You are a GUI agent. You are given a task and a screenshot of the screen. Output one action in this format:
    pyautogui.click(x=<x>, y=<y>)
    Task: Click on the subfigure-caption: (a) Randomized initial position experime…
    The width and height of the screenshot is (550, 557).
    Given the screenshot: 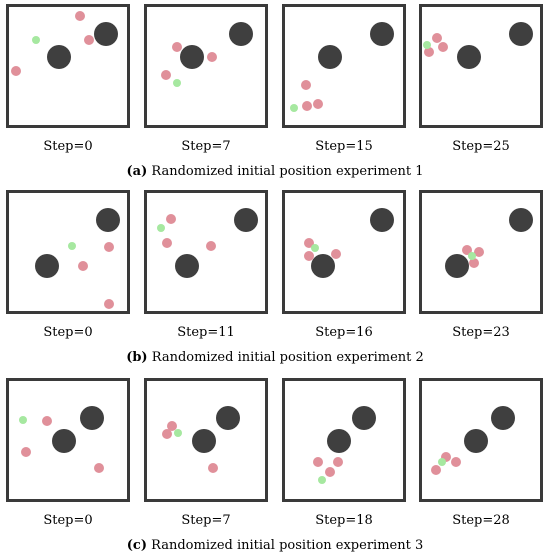 What is the action you would take?
    pyautogui.click(x=275, y=172)
    